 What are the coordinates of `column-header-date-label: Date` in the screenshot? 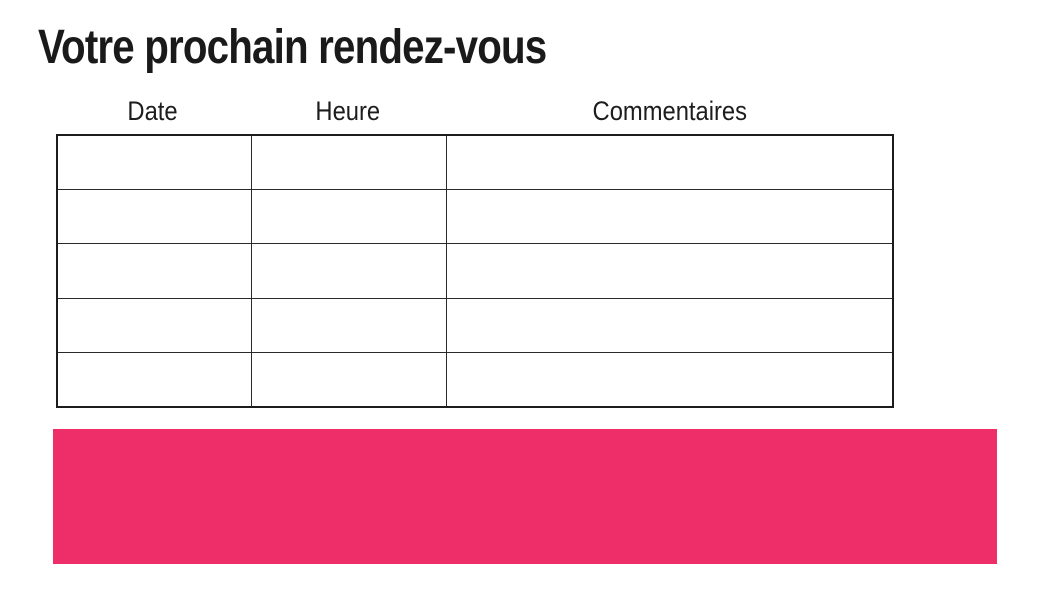 It's located at (153, 111).